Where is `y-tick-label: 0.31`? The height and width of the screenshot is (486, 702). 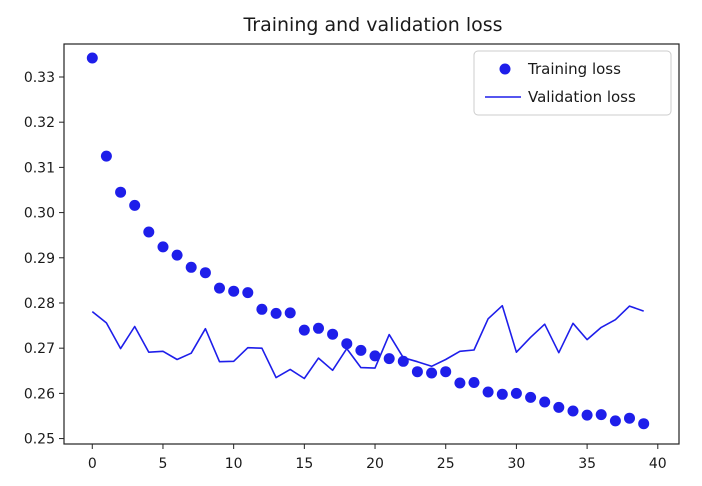 y-tick-label: 0.31 is located at coordinates (39, 168).